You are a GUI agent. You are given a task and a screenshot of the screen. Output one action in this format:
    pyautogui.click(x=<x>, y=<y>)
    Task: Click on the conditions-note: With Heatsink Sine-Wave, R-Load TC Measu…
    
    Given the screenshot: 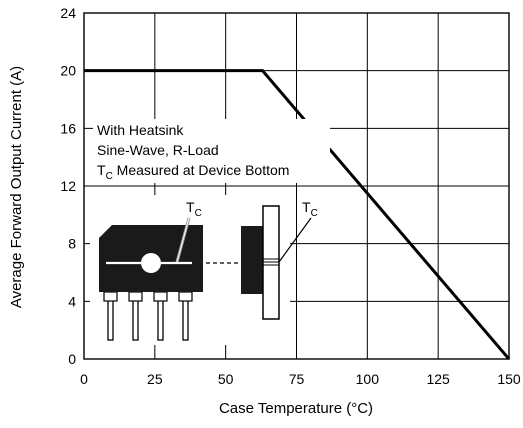 What is the action you would take?
    pyautogui.click(x=211, y=151)
    